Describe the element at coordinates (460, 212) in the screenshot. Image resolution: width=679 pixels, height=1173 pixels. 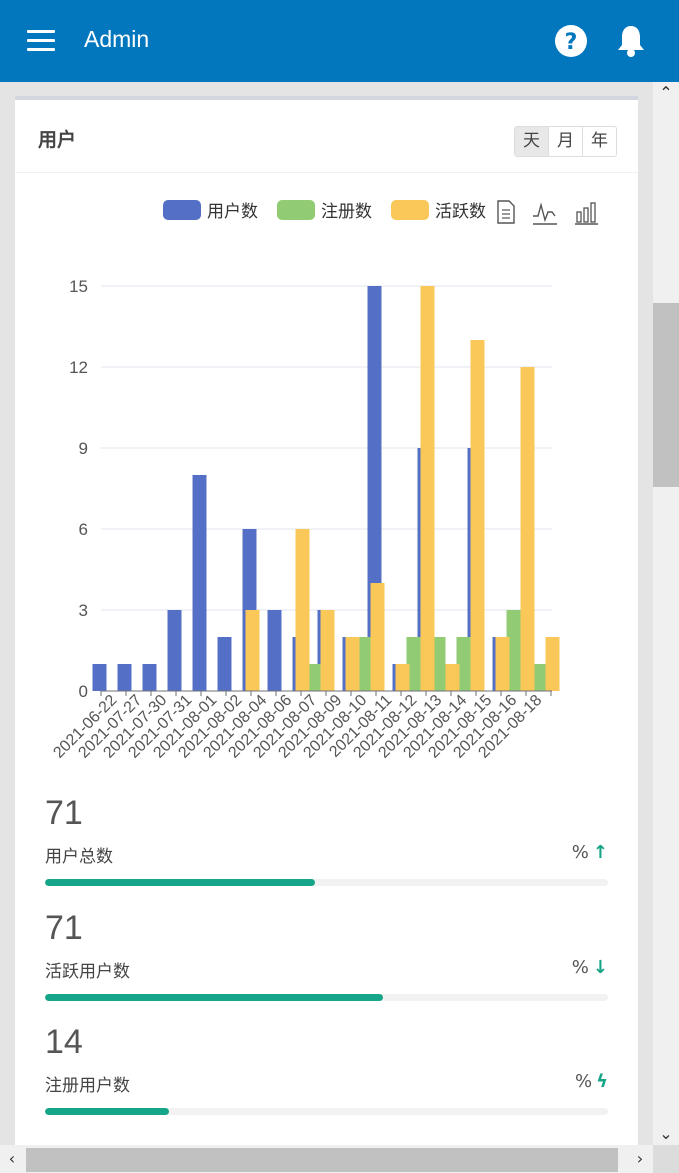
I see `legend-label: 活跃数` at that location.